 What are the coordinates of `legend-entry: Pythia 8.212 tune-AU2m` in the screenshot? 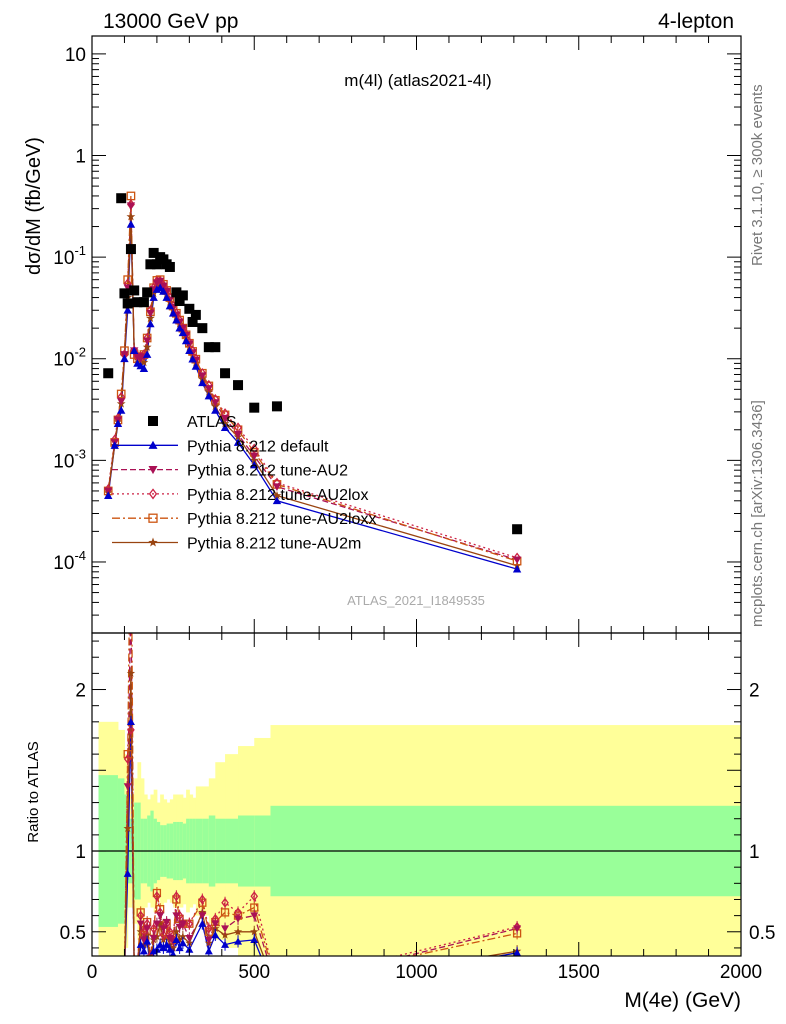 It's located at (236, 544).